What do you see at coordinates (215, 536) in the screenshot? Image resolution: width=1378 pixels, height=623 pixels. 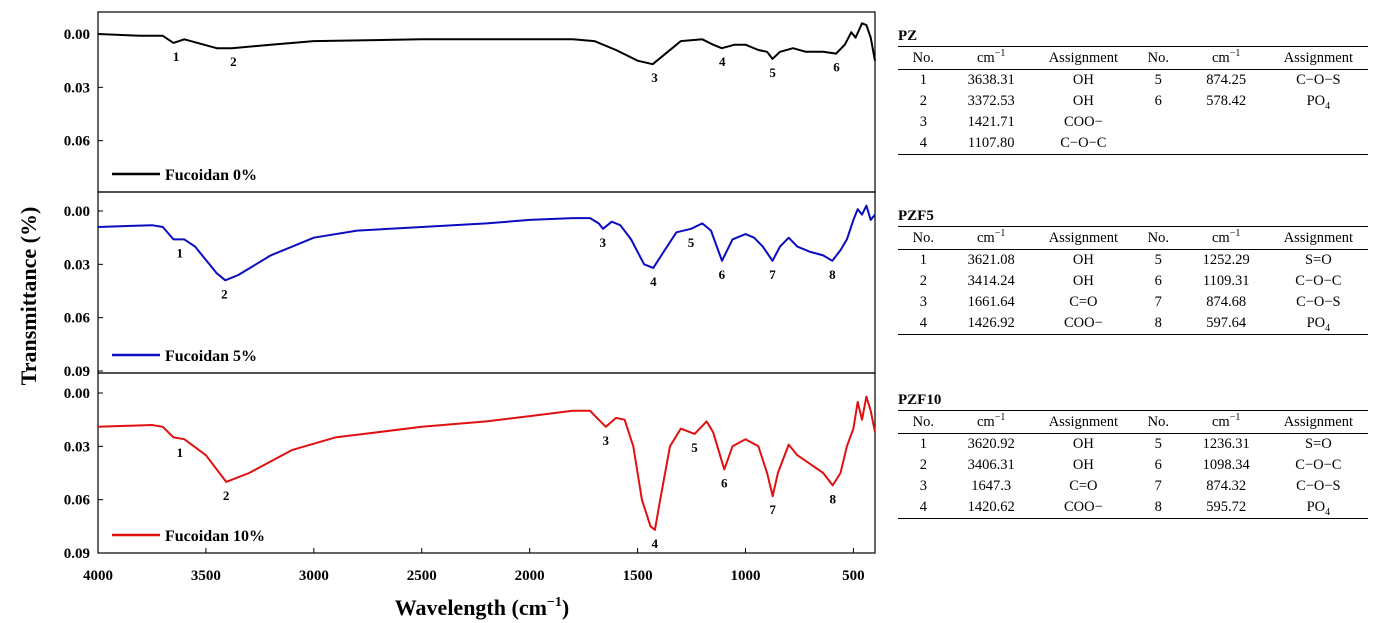 I see `legend-label-3: Fucoidan 10%` at bounding box center [215, 536].